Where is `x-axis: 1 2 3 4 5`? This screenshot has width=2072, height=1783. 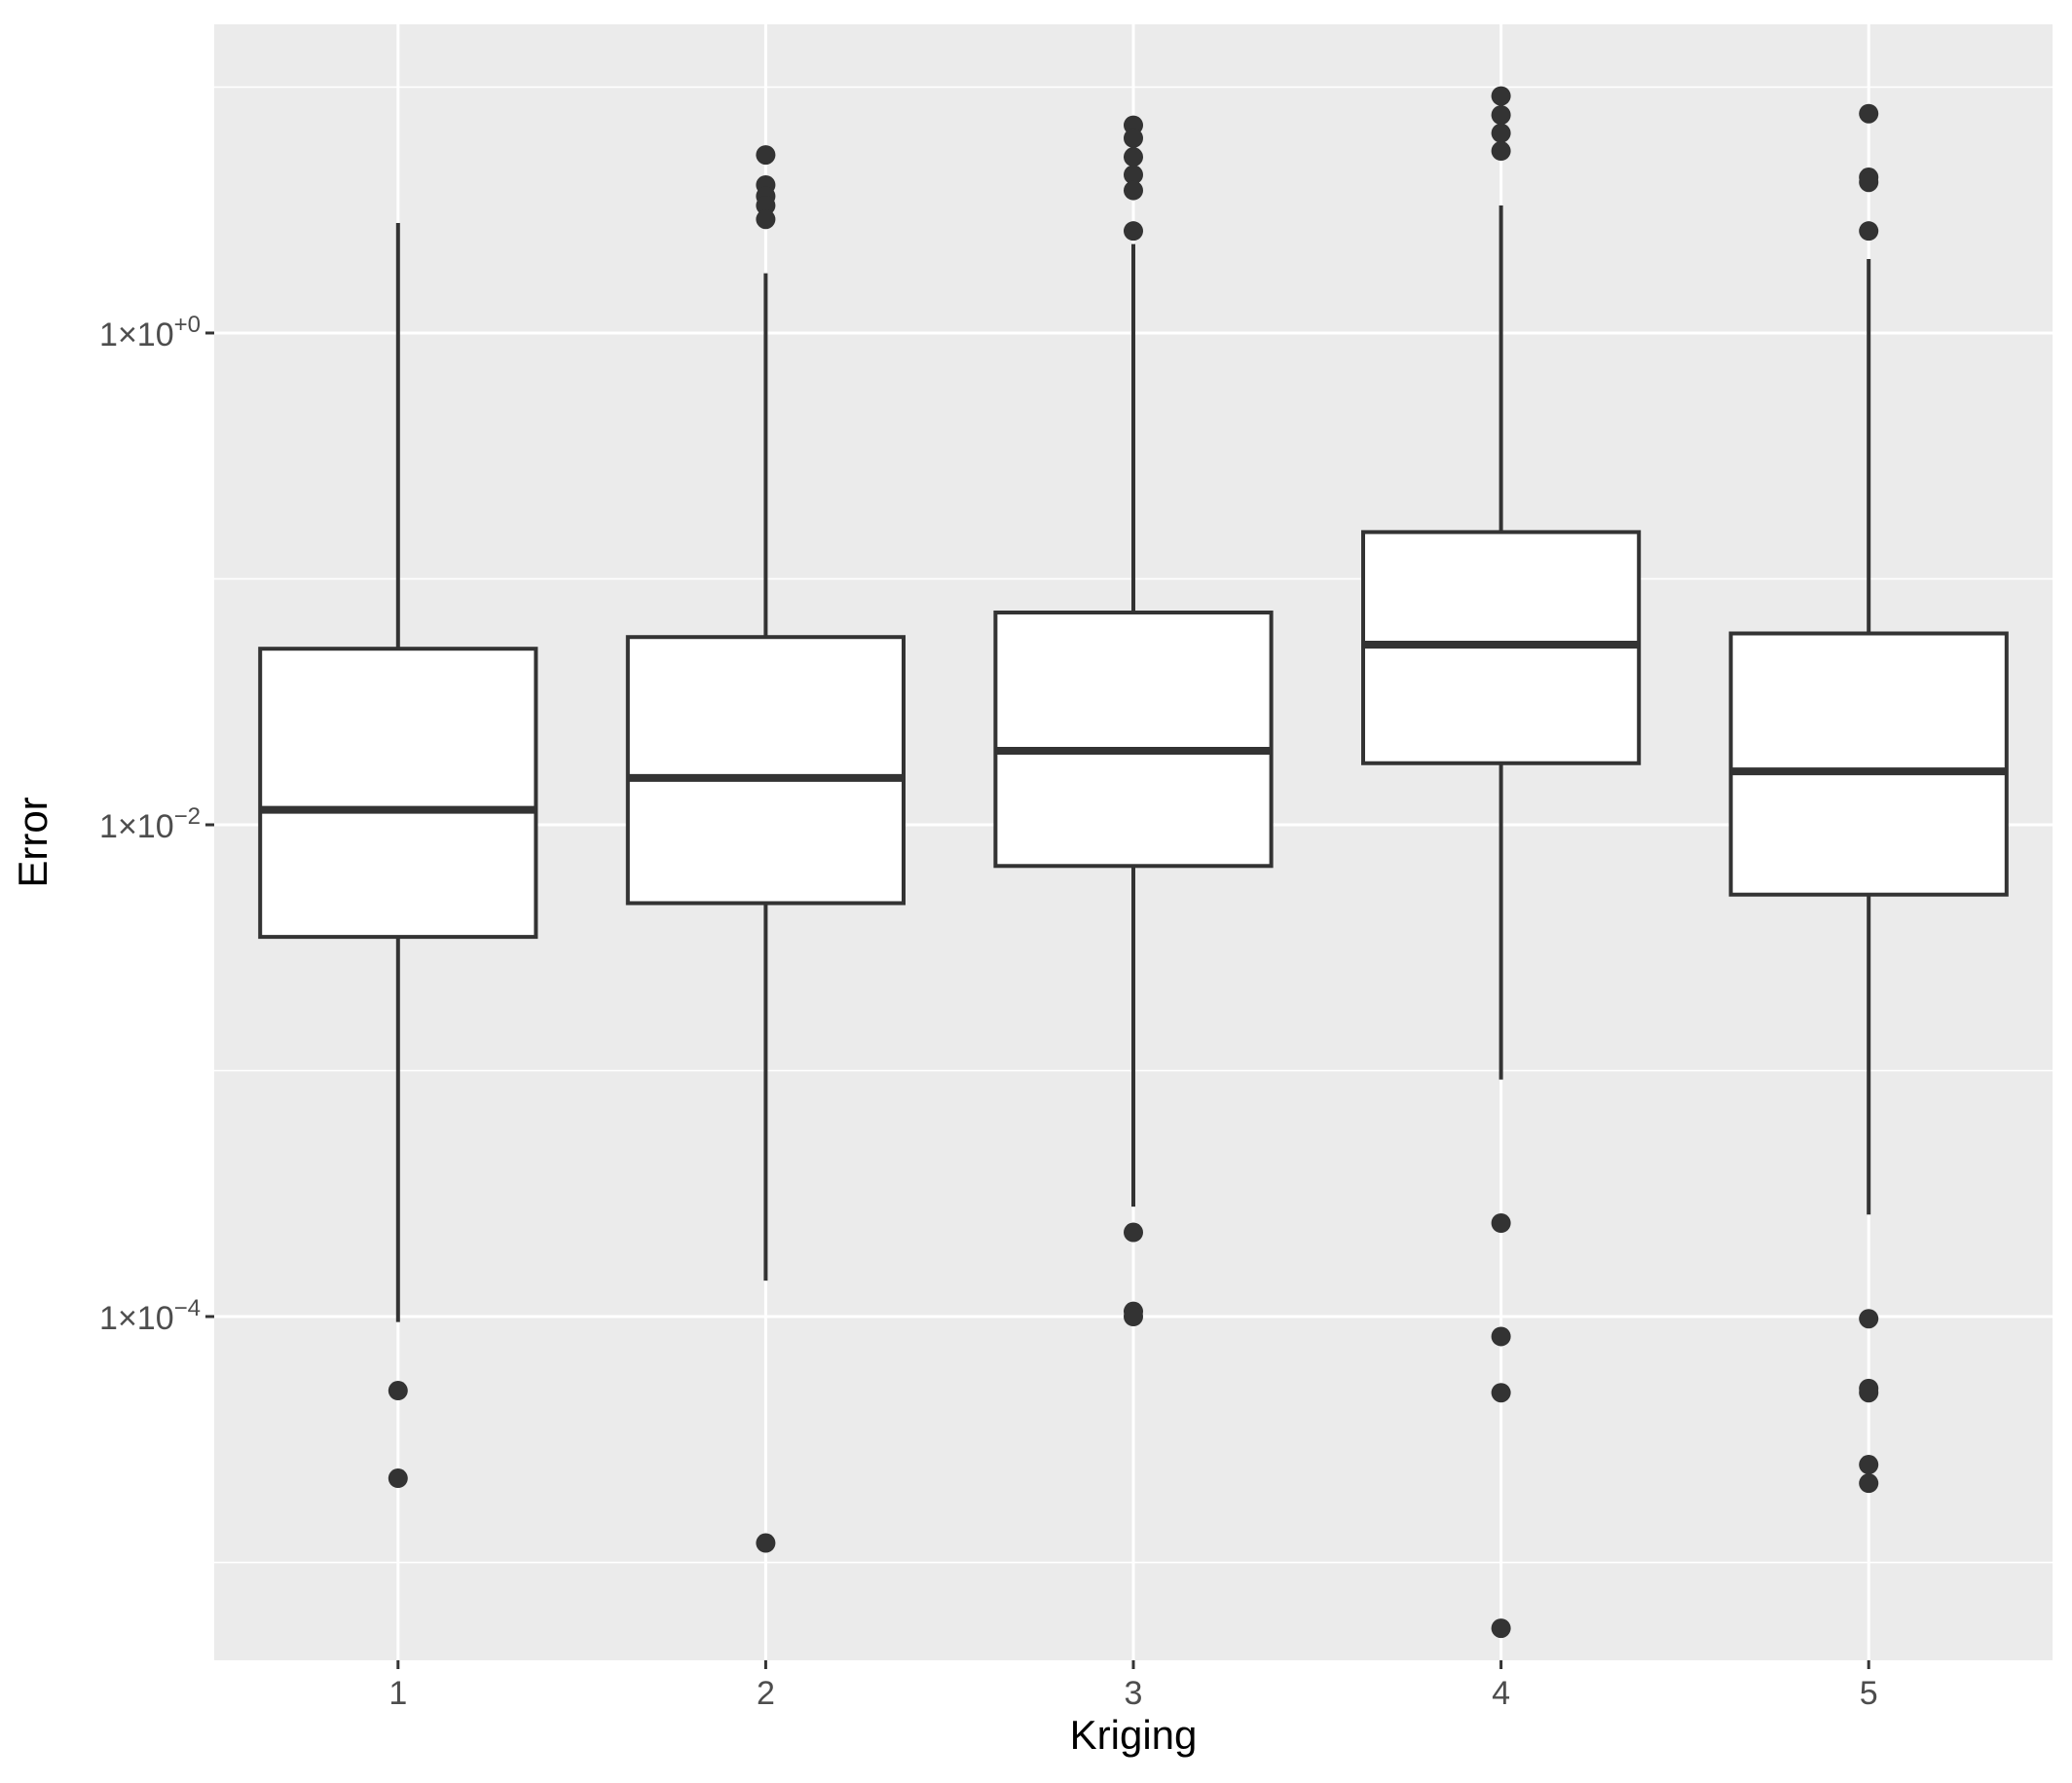 x-axis: 1 2 3 4 5 is located at coordinates (1133, 1686).